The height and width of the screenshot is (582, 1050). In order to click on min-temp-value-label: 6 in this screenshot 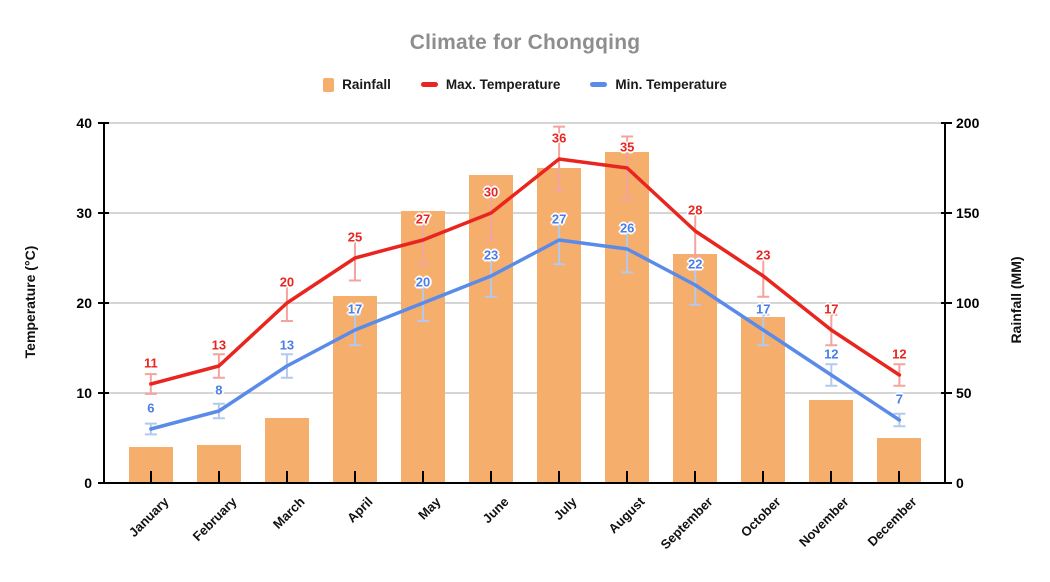, I will do `click(151, 408)`.